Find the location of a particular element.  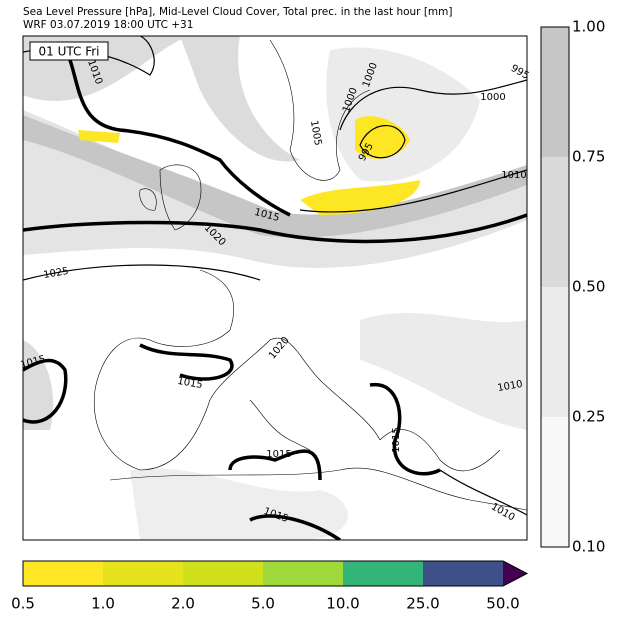

time-label: 01 UTC Fri is located at coordinates (69, 52).